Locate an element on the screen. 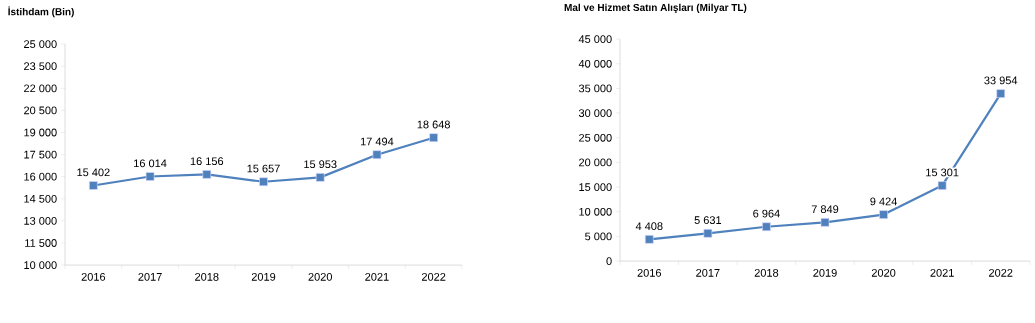  data-label: 4 408 is located at coordinates (649, 226).